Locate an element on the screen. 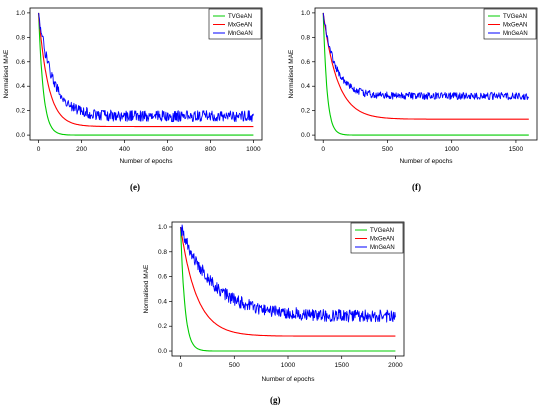  y-tick-label-g-1: 0.2 is located at coordinates (162, 326).